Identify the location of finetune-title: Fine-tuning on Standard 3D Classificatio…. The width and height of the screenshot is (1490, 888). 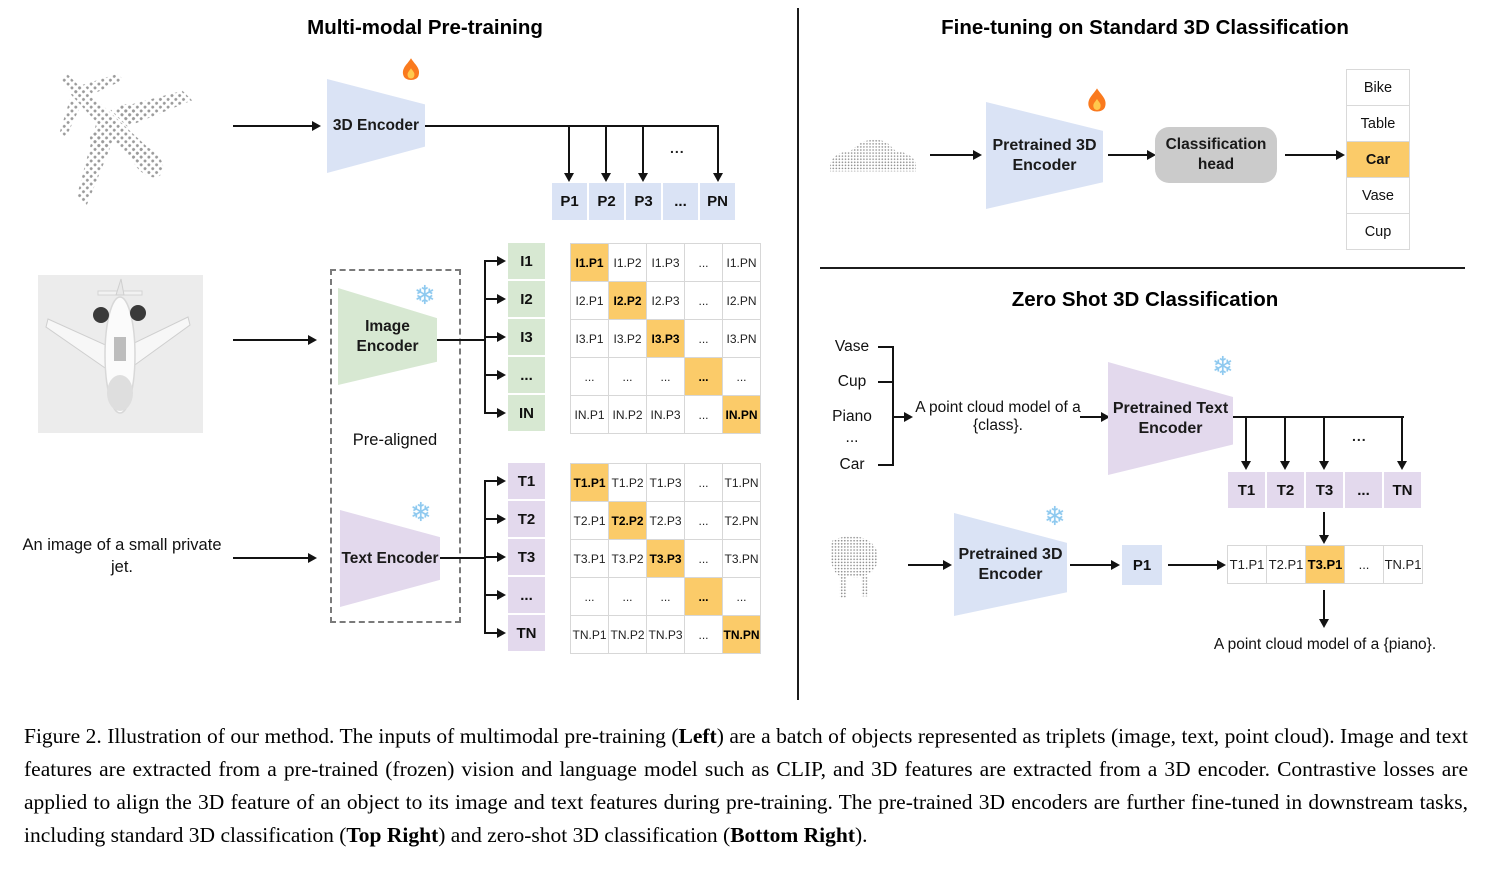
(1145, 27).